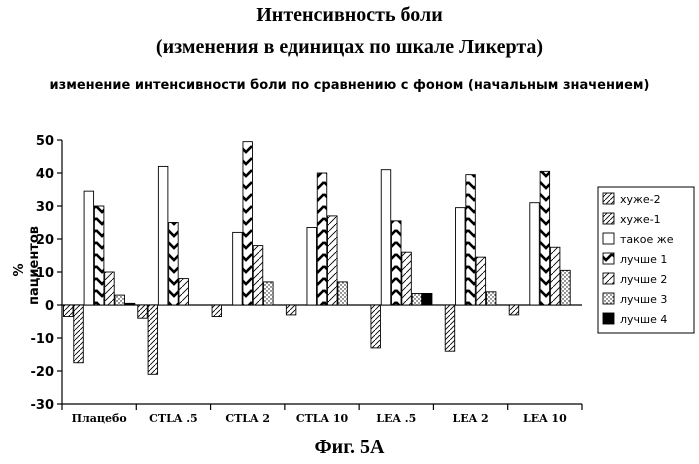 This screenshot has width=699, height=464. I want to click on legend-label: хуже-1, so click(640, 219).